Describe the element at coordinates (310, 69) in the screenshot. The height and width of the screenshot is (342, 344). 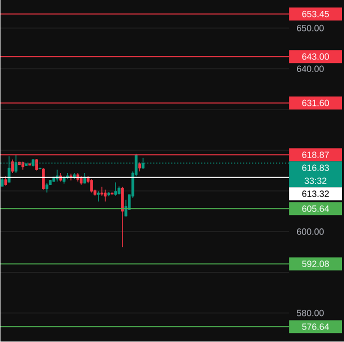
I see `y-tick-label: 640.00` at that location.